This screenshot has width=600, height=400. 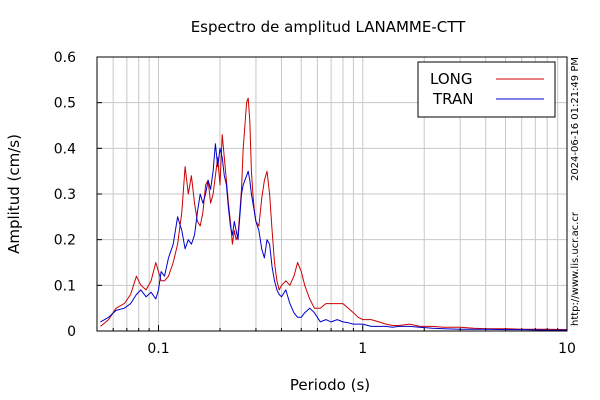 I want to click on chart-title: Espectro de amplitud LANAMME-CTT, so click(x=328, y=27).